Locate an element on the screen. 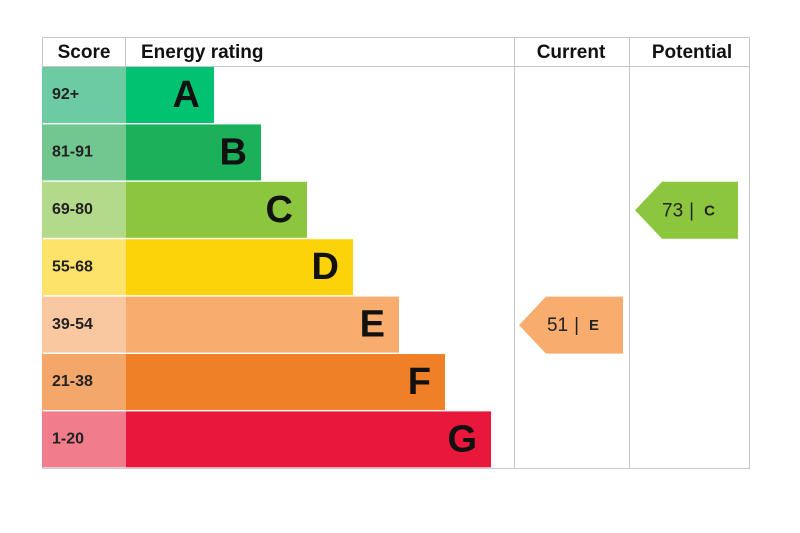 The image size is (800, 533). score-range: 39-54 is located at coordinates (72, 324).